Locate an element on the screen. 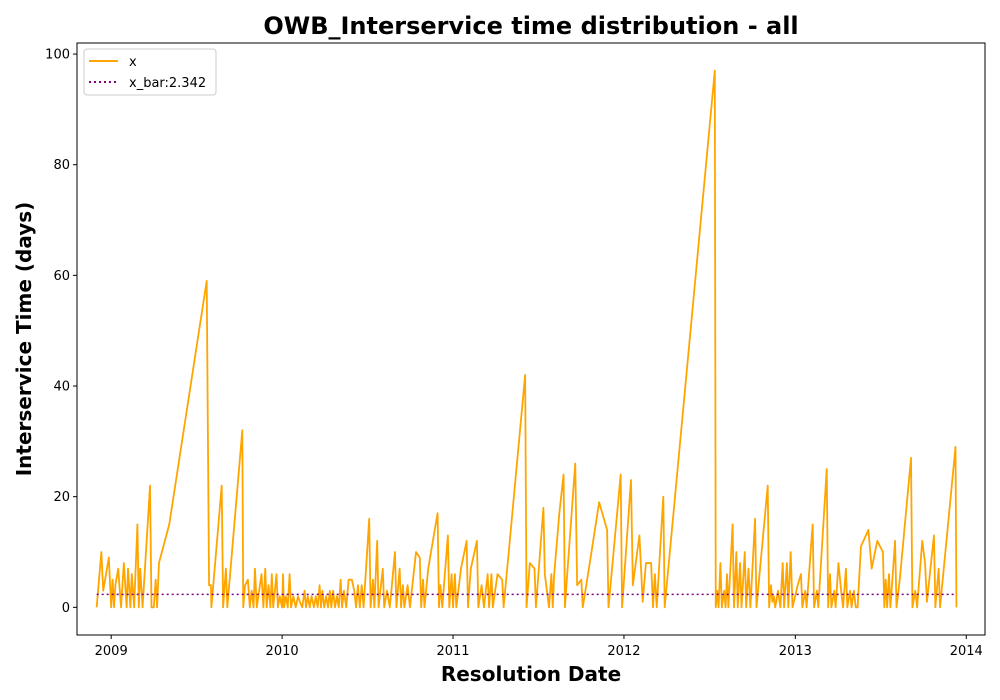  legend: x x_bar:2.342 is located at coordinates (150, 72).